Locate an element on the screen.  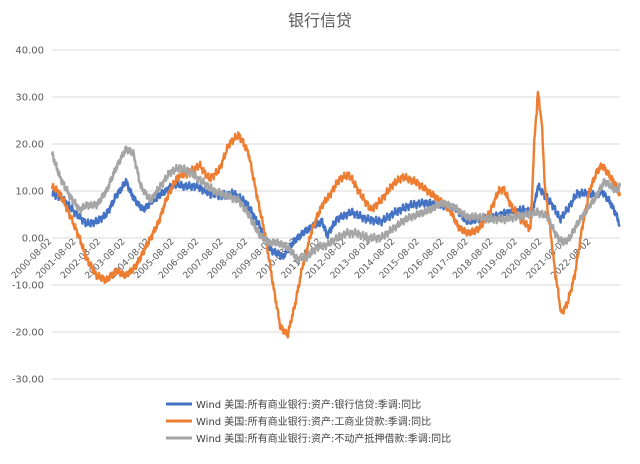
y-tick-label: -30.00 is located at coordinates (28, 380).